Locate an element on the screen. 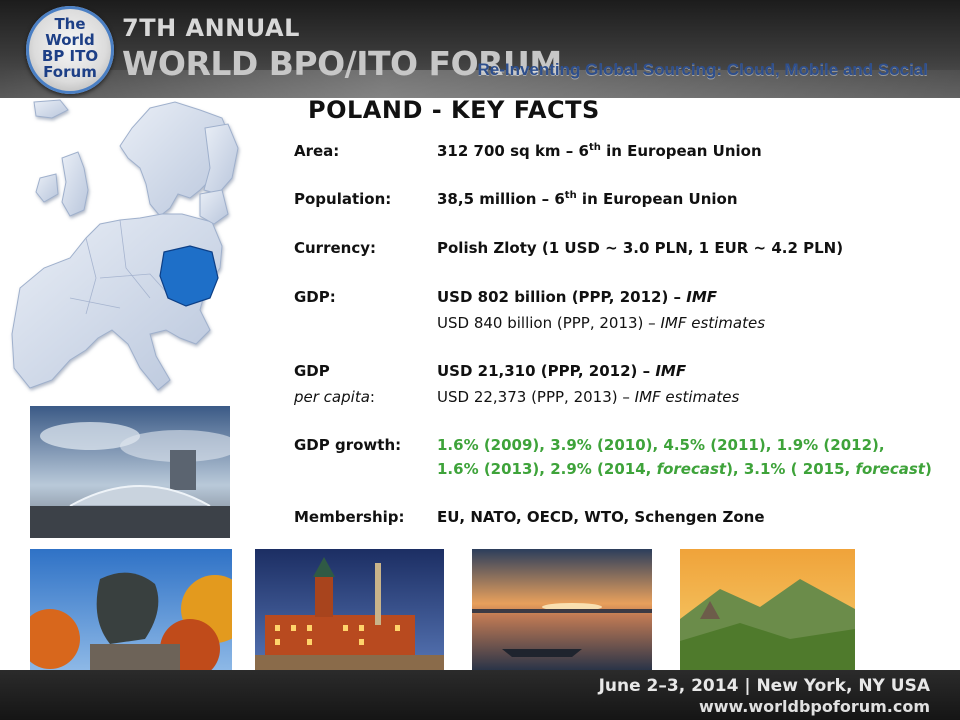 This screenshot has height=720, width=960. page-title: POLAND - KEY FACTS is located at coordinates (454, 110).